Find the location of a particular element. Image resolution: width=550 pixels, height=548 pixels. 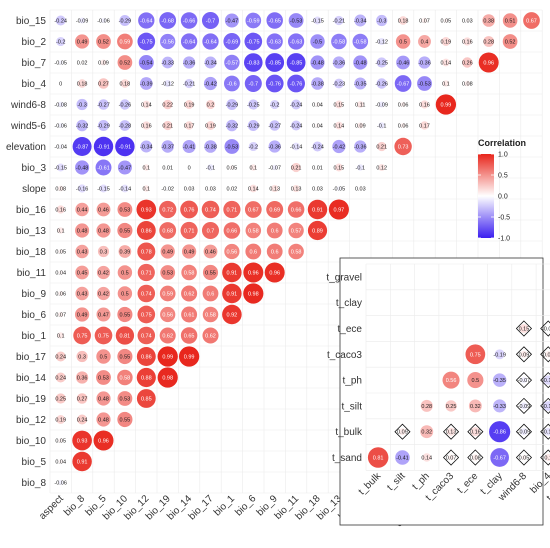

corr-value: 0.1 is located at coordinates (446, 85).